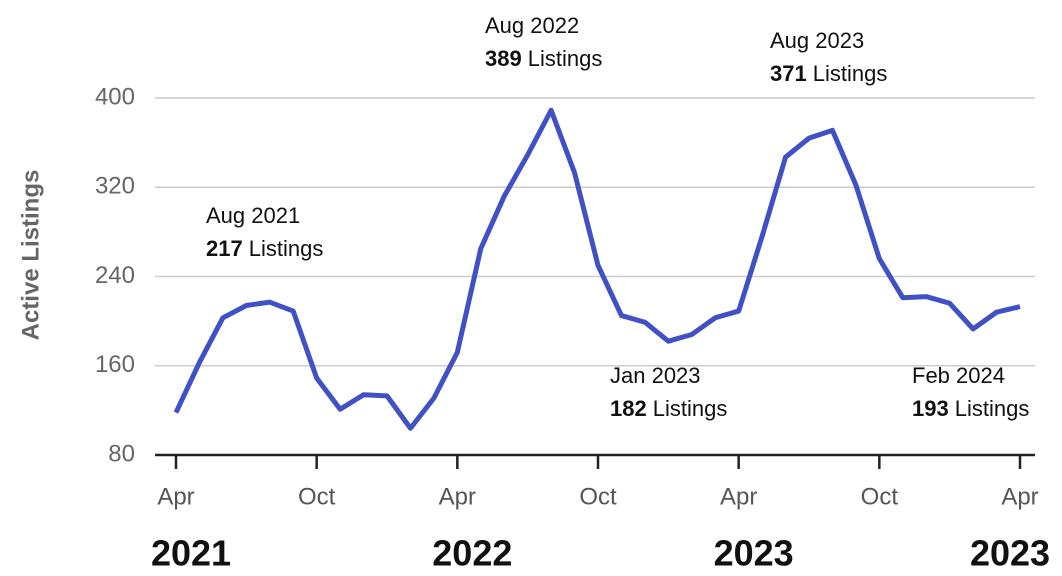  What do you see at coordinates (30, 255) in the screenshot?
I see `y-axis-label: Active Listings` at bounding box center [30, 255].